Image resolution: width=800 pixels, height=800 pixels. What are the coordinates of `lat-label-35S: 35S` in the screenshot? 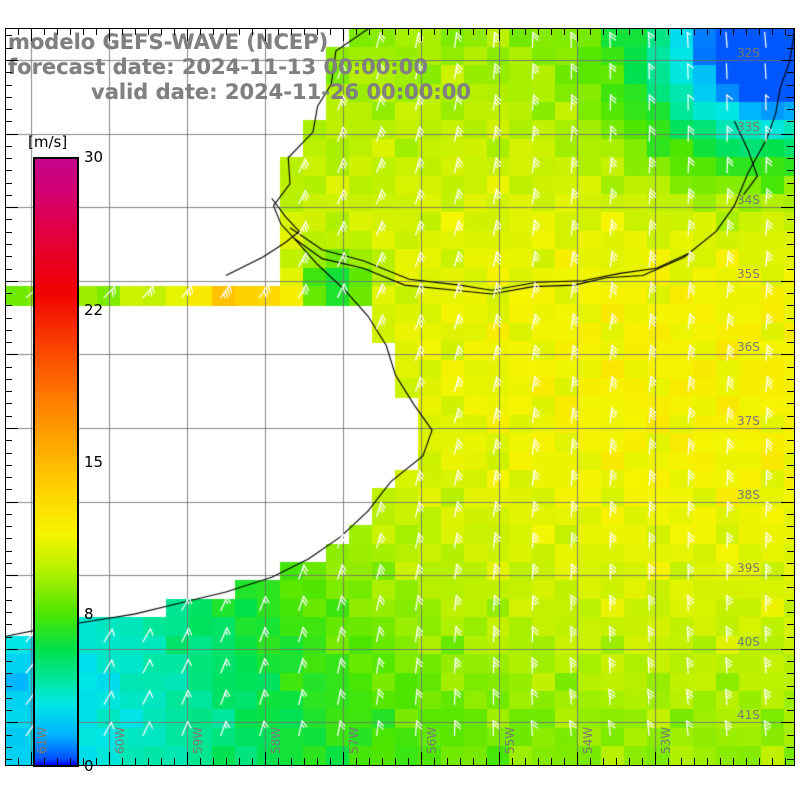 It's located at (748, 273).